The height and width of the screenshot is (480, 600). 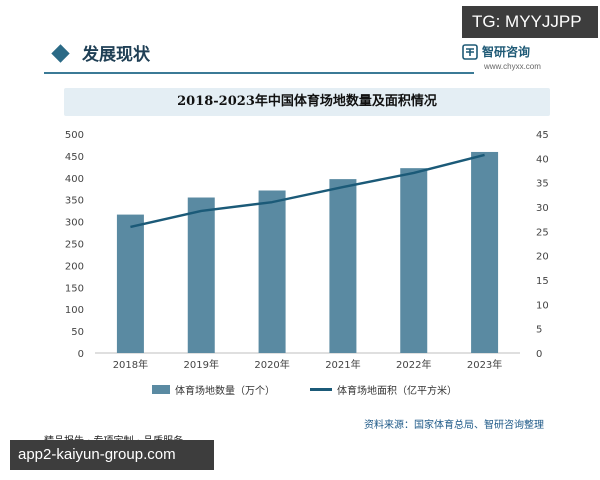 What do you see at coordinates (225, 391) in the screenshot?
I see `legend-label-bar: 体育场地数量（万个）` at bounding box center [225, 391].